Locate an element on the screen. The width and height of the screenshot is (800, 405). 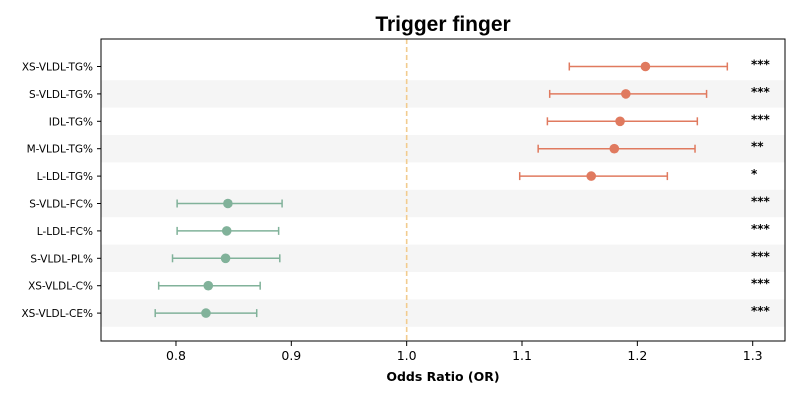
table-row: S-VLDL-FC% *** is located at coordinates (399, 203).